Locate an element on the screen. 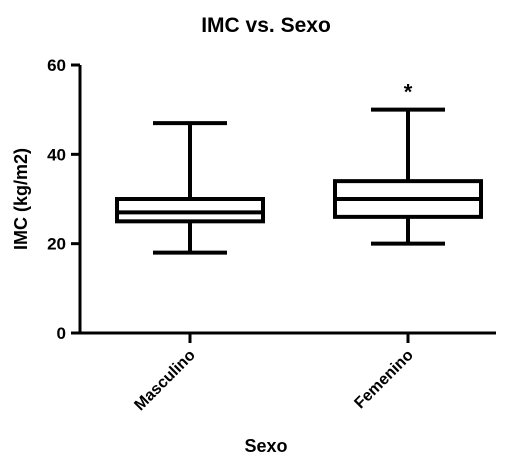  iqr-box is located at coordinates (190, 210).